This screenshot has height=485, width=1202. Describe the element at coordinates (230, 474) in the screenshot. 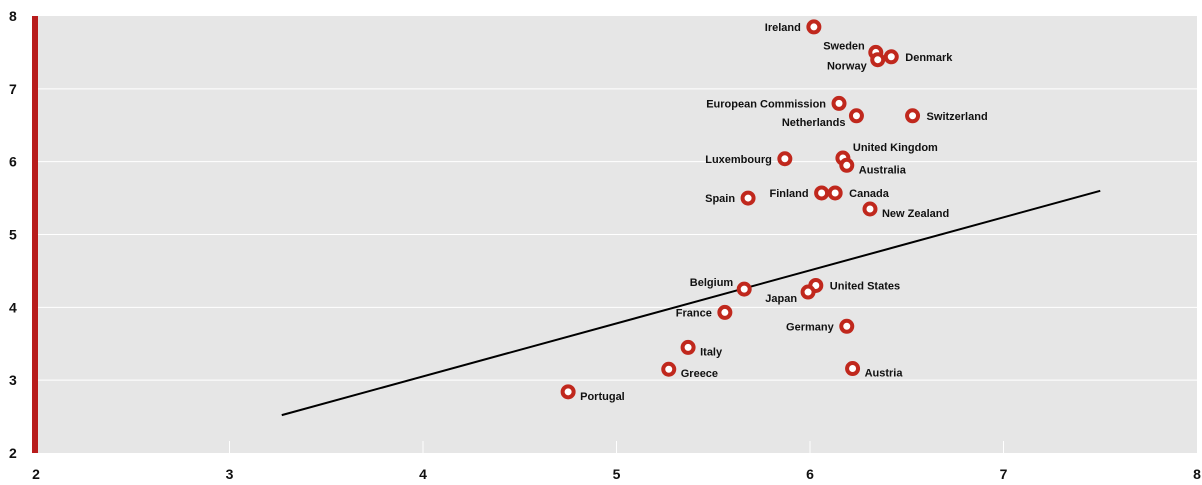

I see `x-tick-label-3: 3` at that location.